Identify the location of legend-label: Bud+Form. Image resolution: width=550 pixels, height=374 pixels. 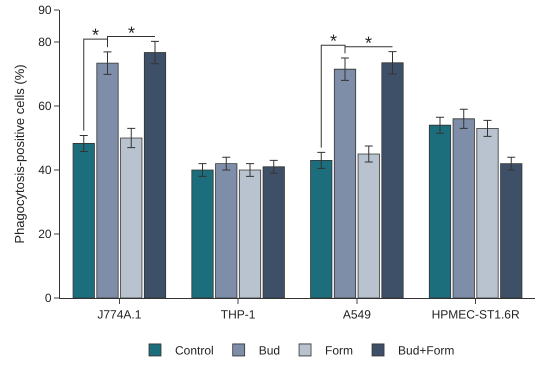
(426, 351).